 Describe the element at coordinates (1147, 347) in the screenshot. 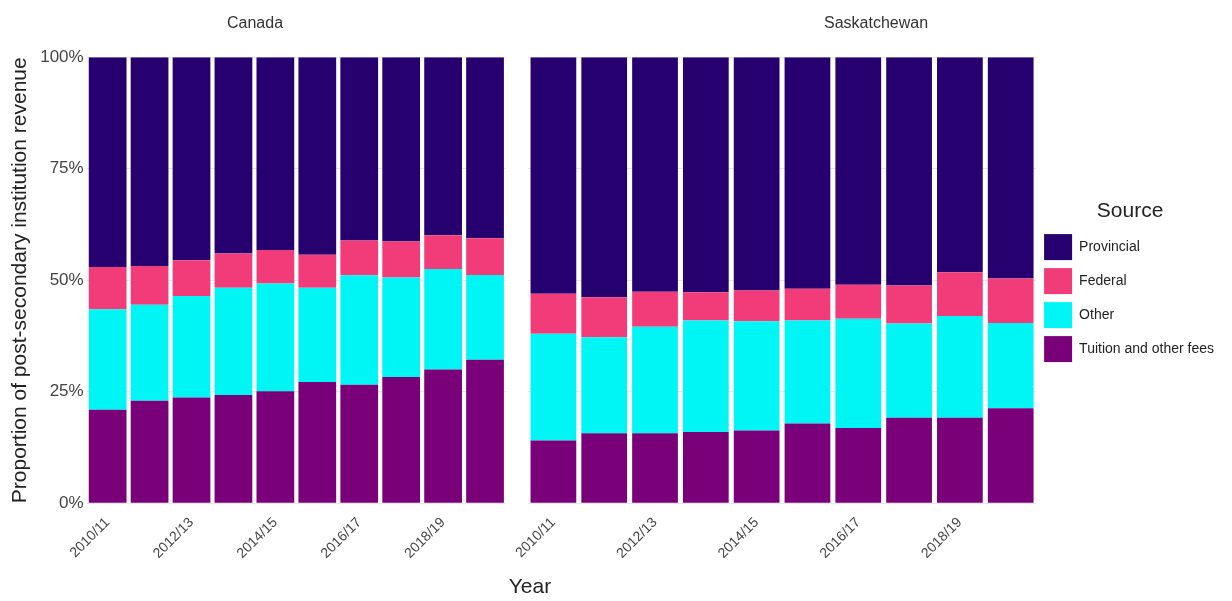

I see `legend-label: Tuition and other fees` at that location.